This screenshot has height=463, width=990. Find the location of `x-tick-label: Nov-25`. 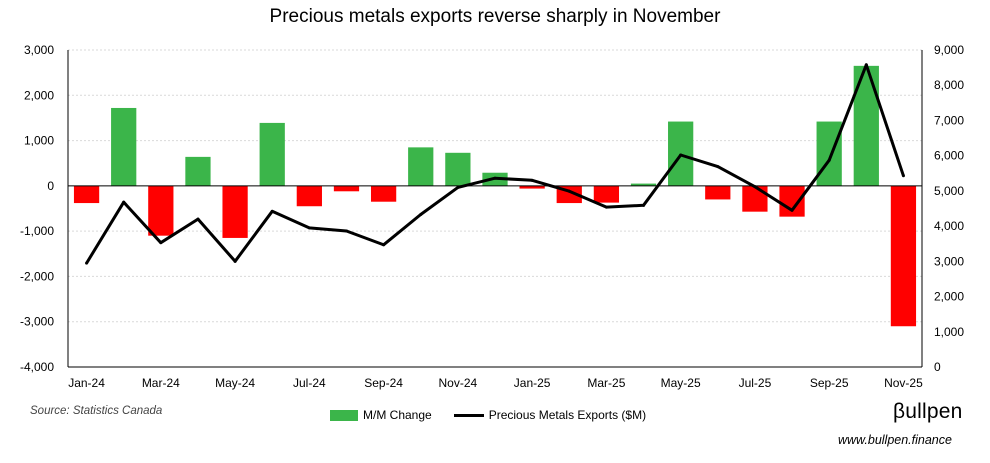

x-tick-label: Nov-25 is located at coordinates (903, 383).